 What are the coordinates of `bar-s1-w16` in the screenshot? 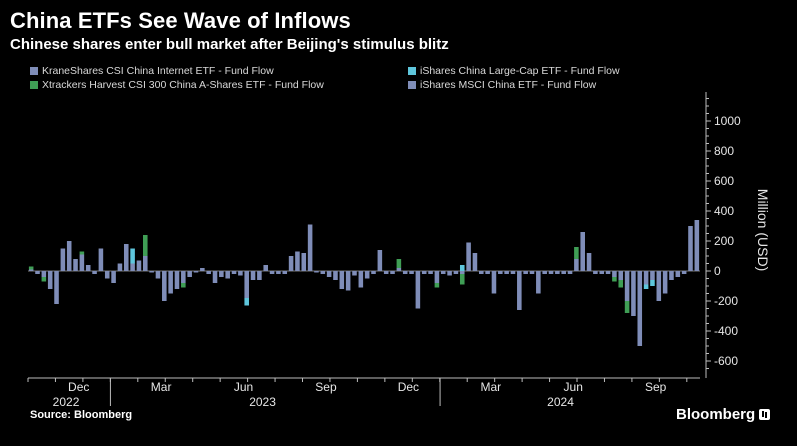 It's located at (132, 256).